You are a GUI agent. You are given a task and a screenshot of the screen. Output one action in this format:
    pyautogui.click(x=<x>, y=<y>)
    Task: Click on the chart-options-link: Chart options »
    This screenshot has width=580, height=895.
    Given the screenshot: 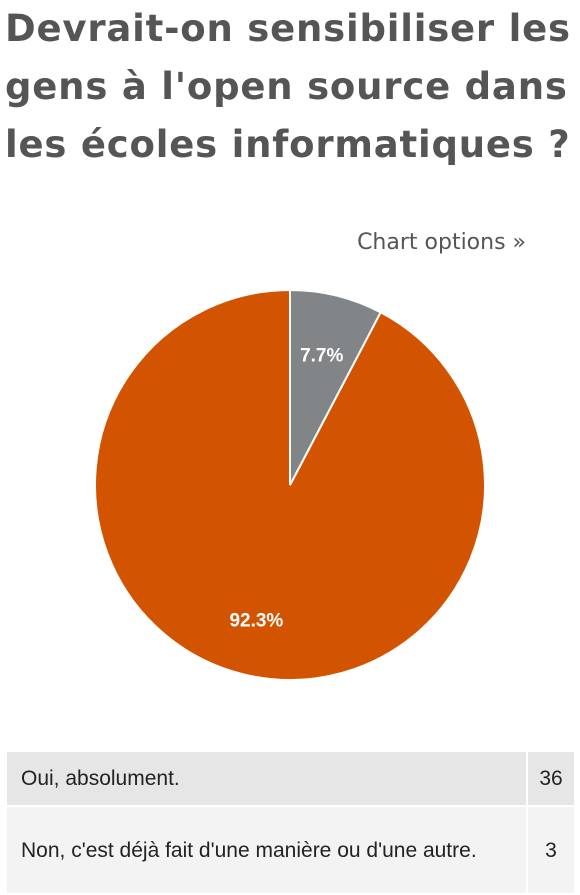 What is the action you would take?
    pyautogui.click(x=441, y=242)
    